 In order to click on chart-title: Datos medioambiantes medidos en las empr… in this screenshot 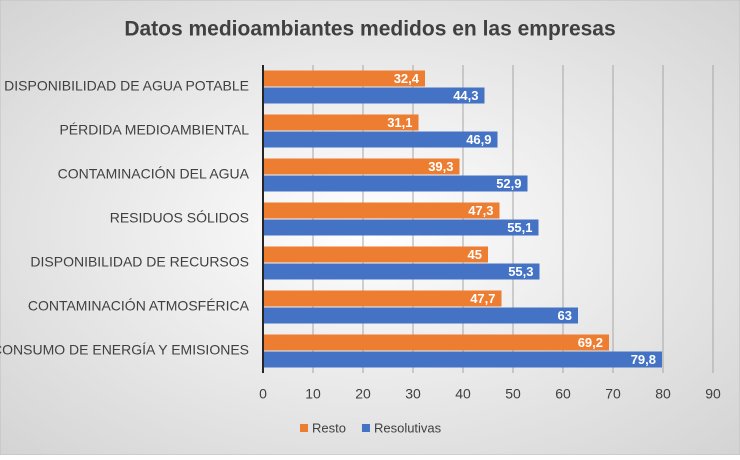, I will do `click(369, 29)`.